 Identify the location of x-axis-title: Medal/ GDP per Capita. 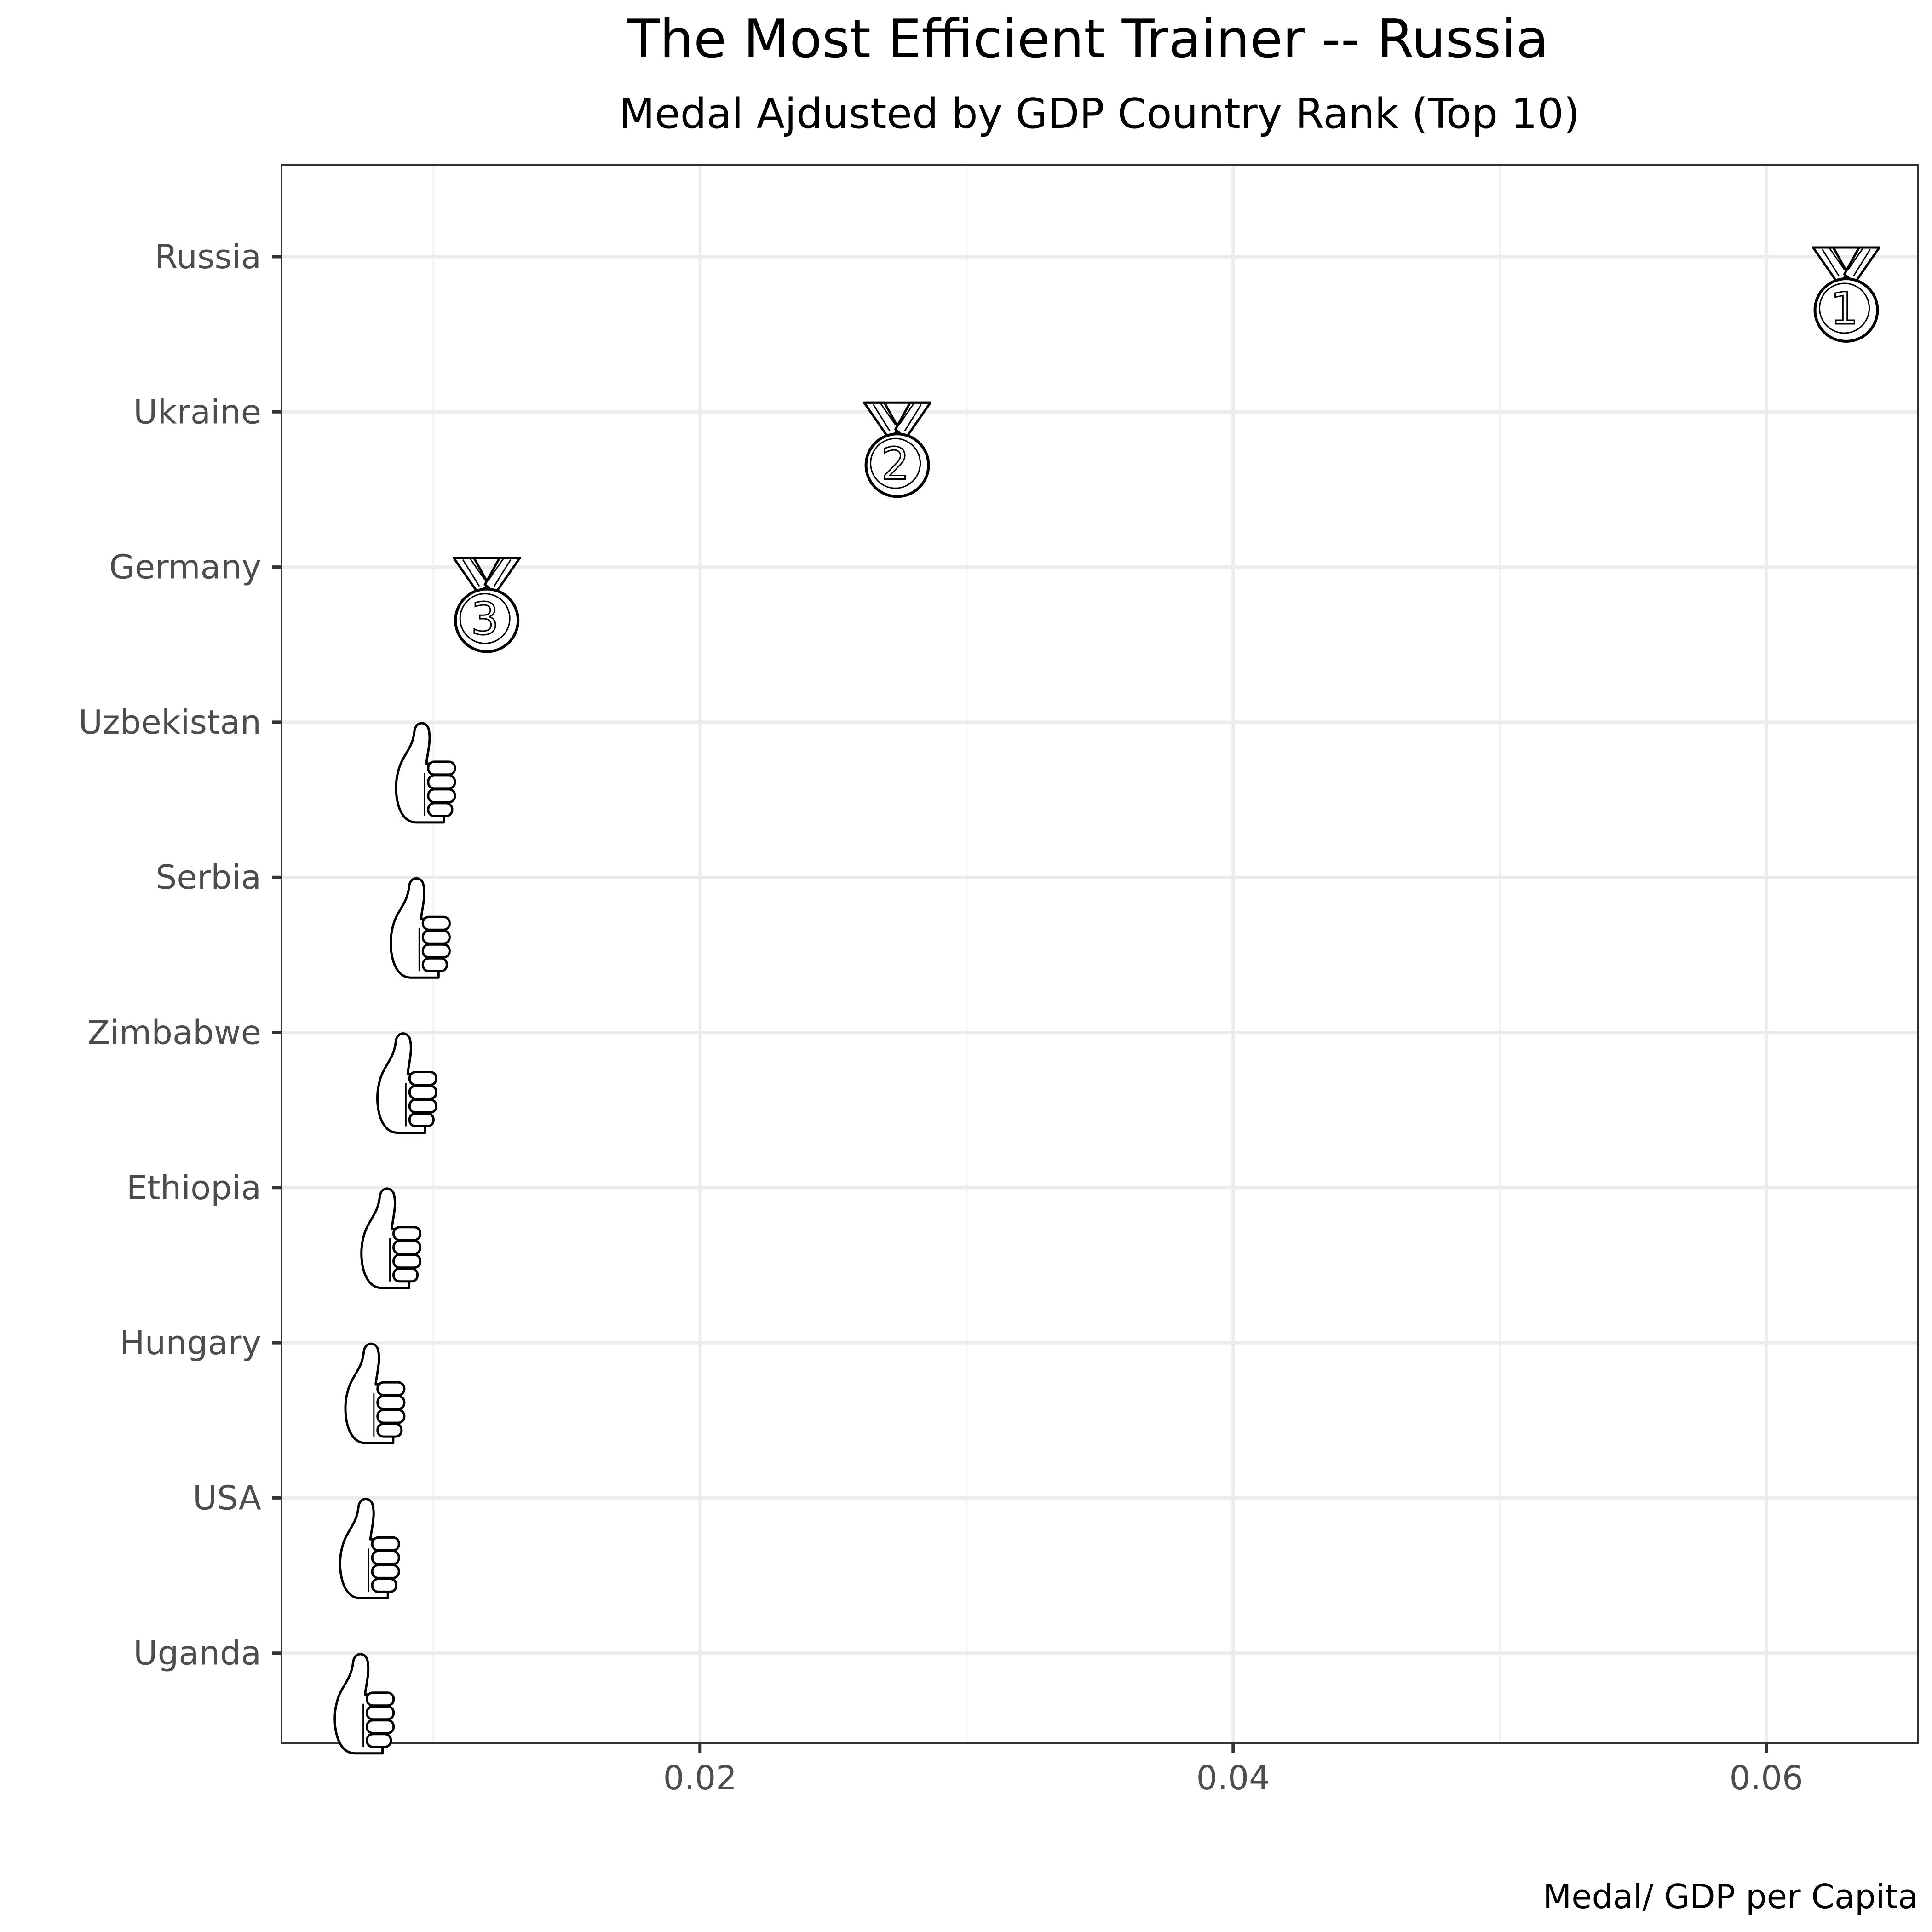
(1730, 1896).